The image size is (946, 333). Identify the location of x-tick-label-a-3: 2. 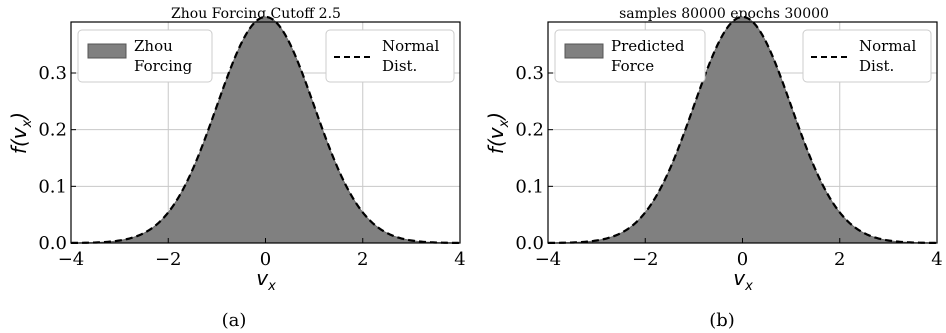
(362, 259).